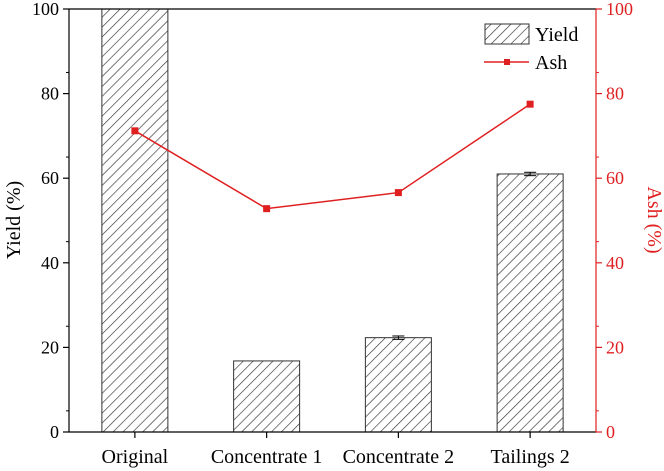  I want to click on y-tick-label-right: 0, so click(610, 432).